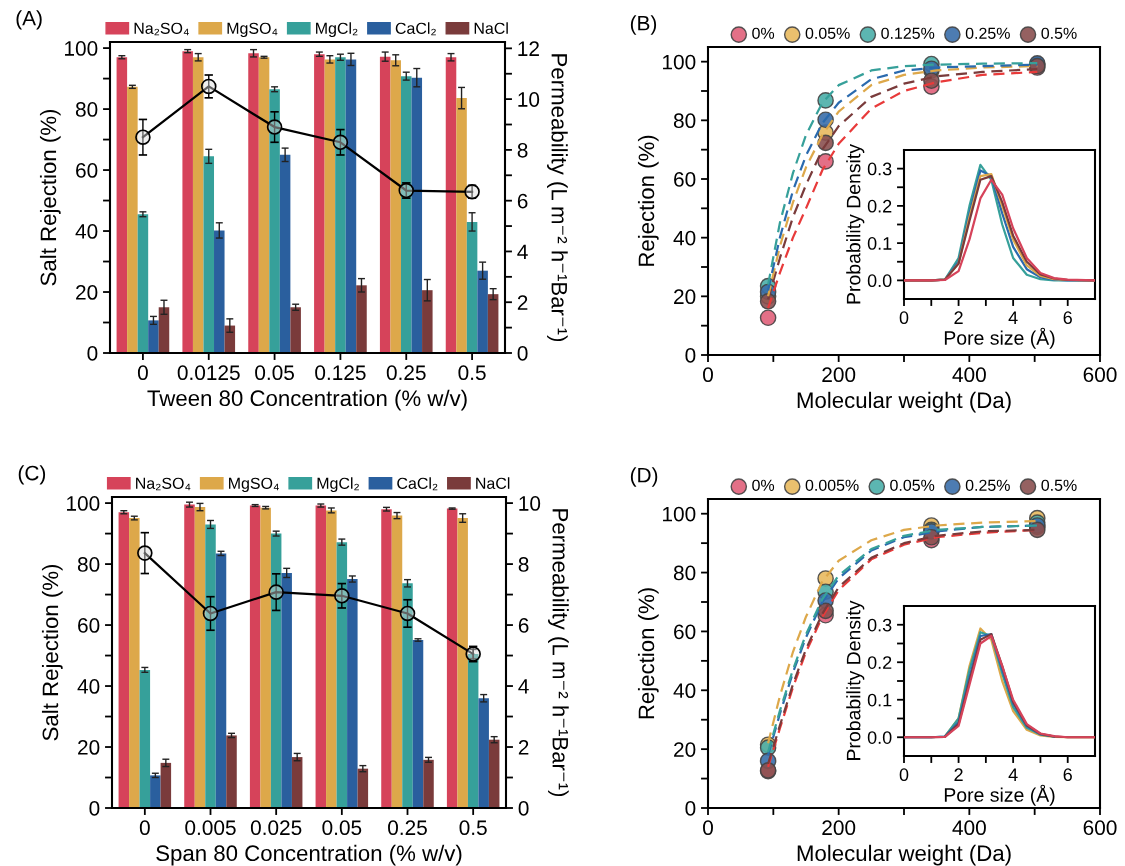 The image size is (1125, 866). Describe the element at coordinates (340, 373) in the screenshot. I see `x-tick-label: 0.125` at that location.